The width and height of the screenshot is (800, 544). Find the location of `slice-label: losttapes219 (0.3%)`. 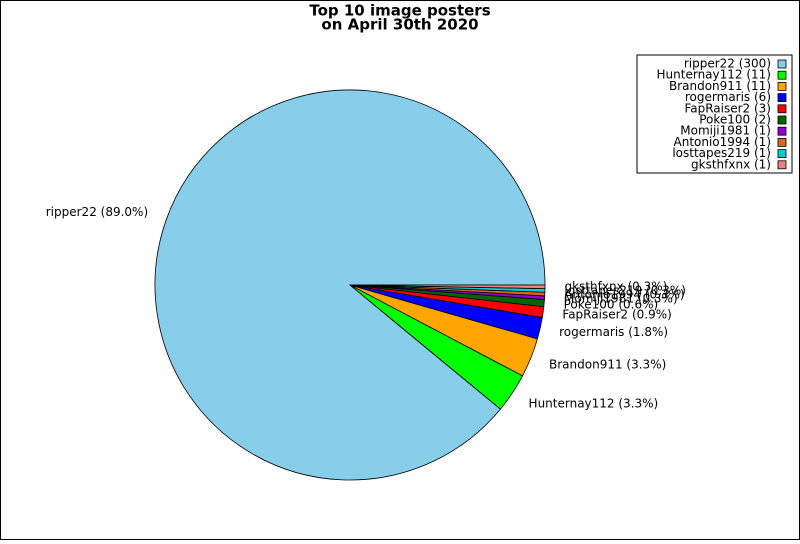

slice-label: losttapes219 (0.3%) is located at coordinates (625, 290).